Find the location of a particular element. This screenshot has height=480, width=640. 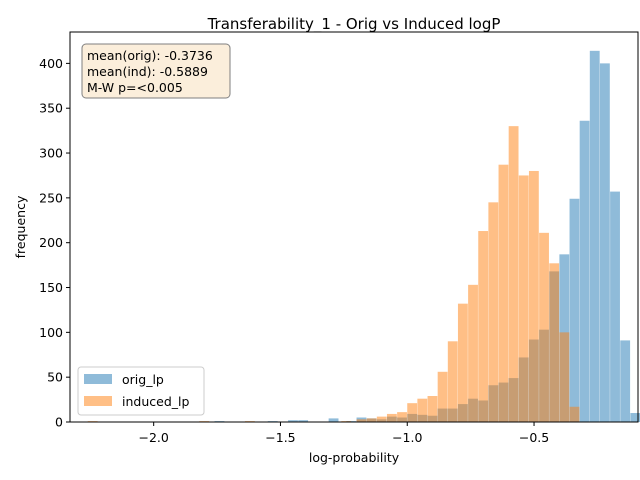

legend-label-induced-lp: induced_lp is located at coordinates (155, 401).